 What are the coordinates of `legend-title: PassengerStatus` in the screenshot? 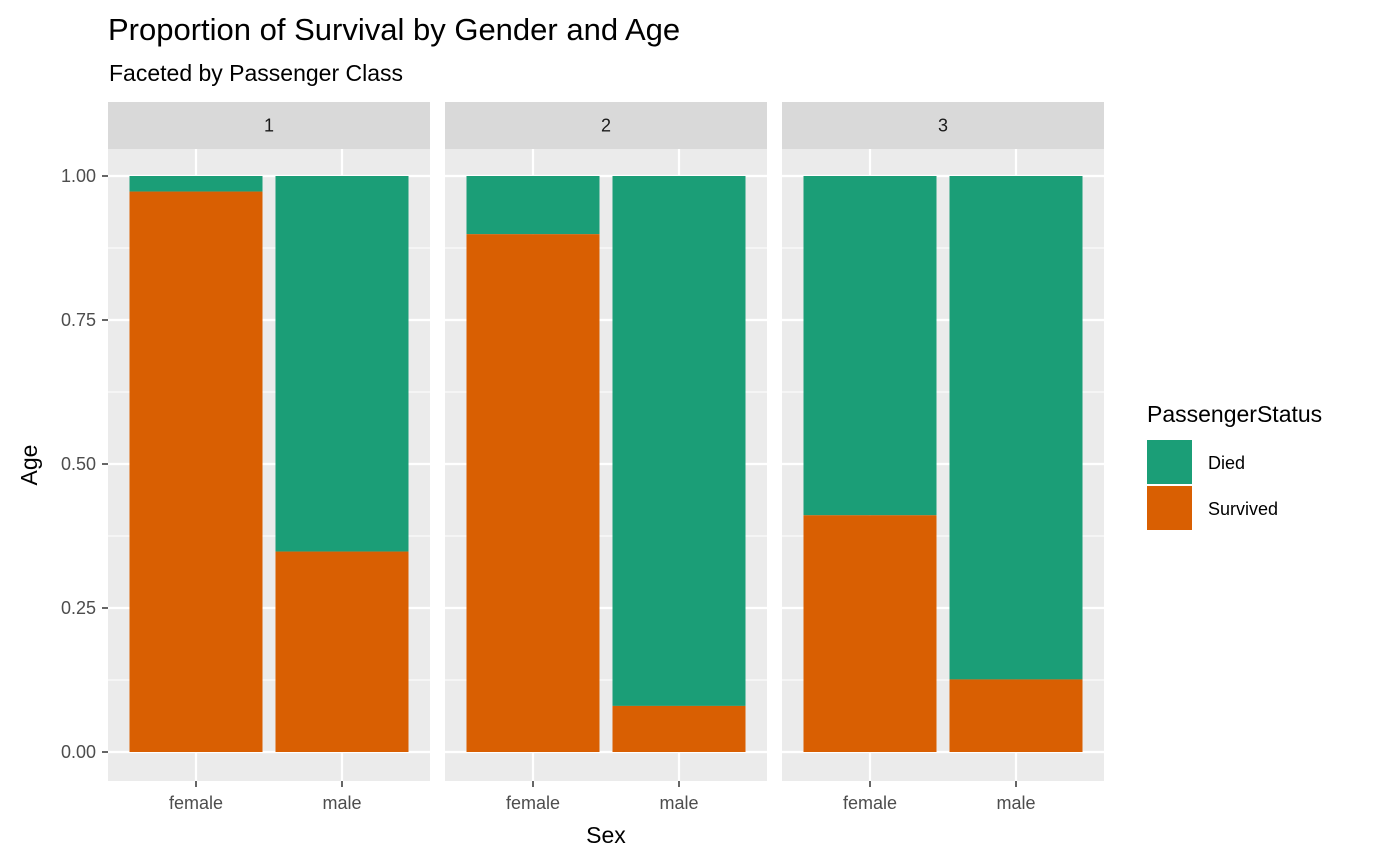 It's located at (1234, 414).